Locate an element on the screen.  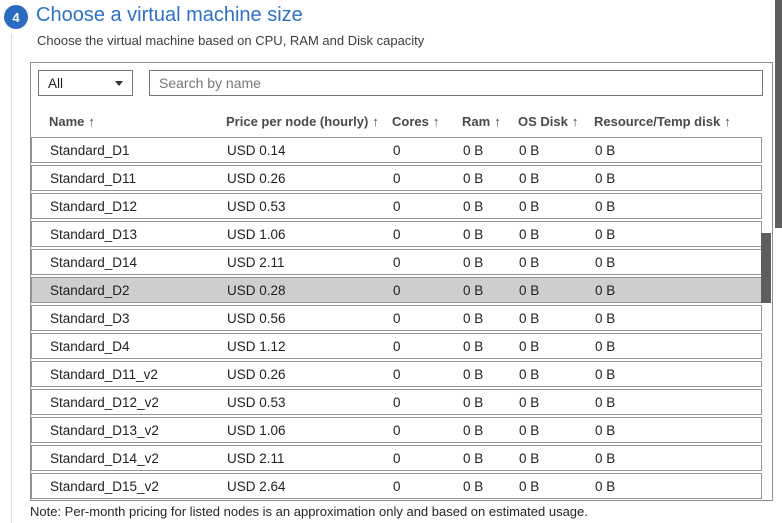
table-row: Standard_D3 USD 0.56 0 0 B 0 B 0 B is located at coordinates (396, 318).